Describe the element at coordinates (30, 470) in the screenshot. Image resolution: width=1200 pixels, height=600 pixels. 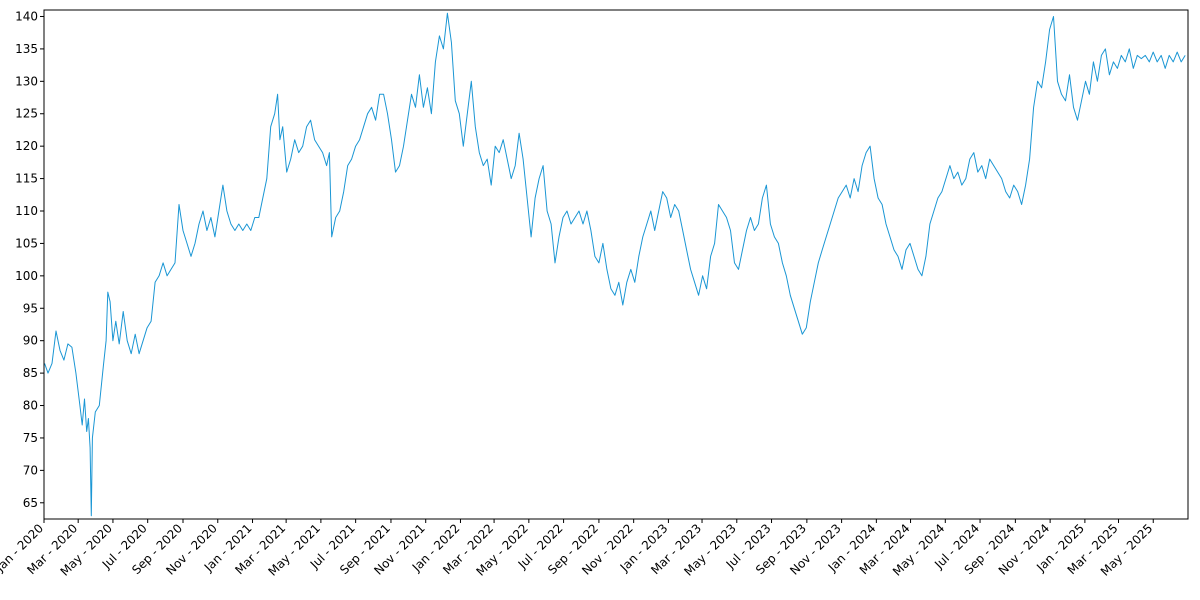
I see `y-tick-label: 70` at that location.